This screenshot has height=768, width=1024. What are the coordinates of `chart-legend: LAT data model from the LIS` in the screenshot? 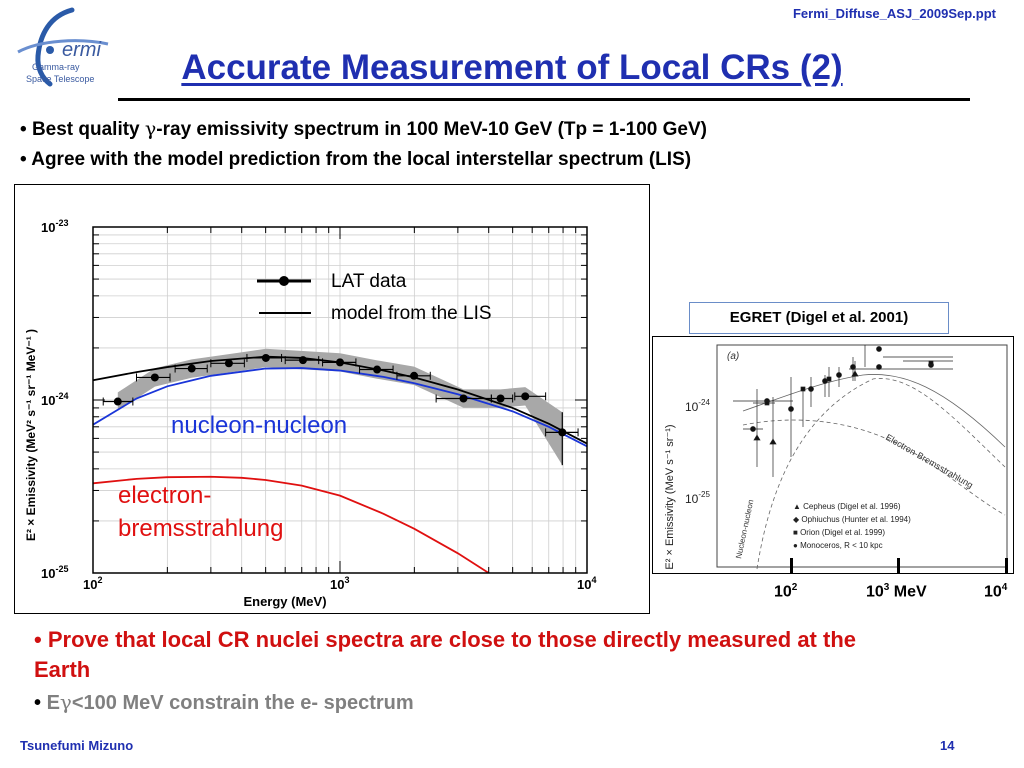 It's located at (374, 297).